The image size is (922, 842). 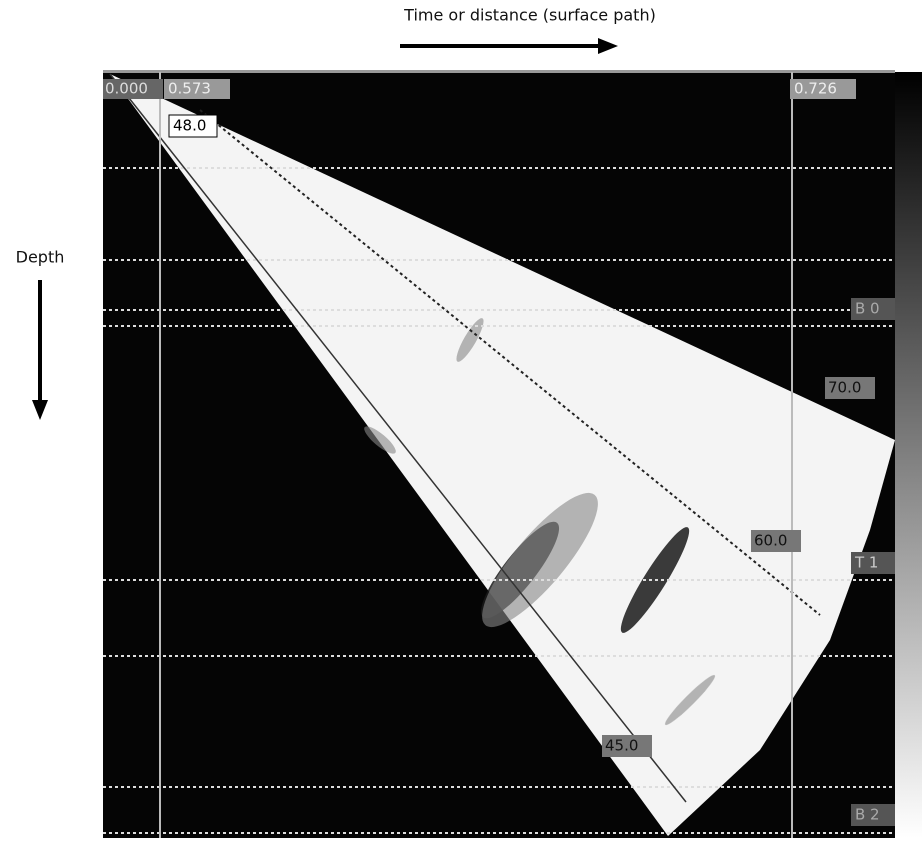 I want to click on color-bar, so click(x=908, y=455).